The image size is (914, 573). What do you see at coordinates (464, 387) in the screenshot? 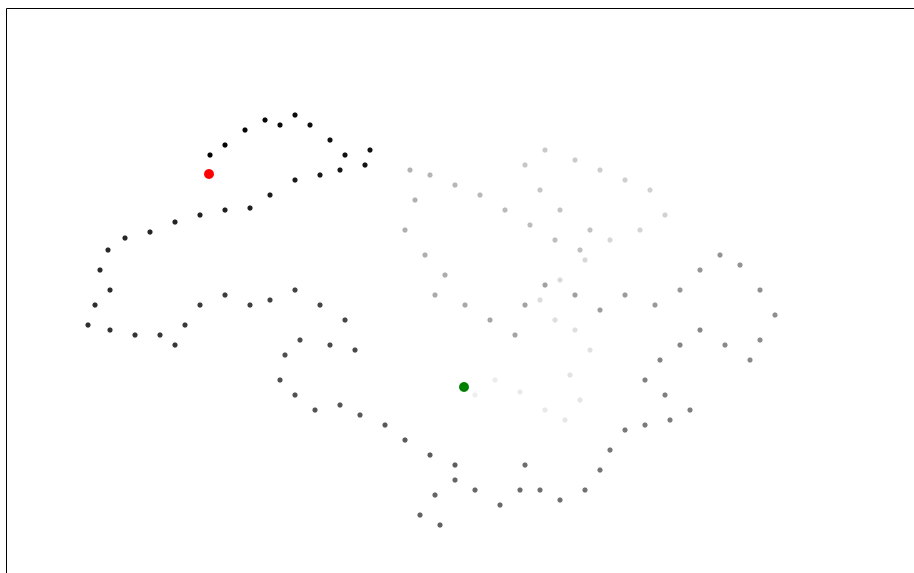
I see `start-point` at bounding box center [464, 387].